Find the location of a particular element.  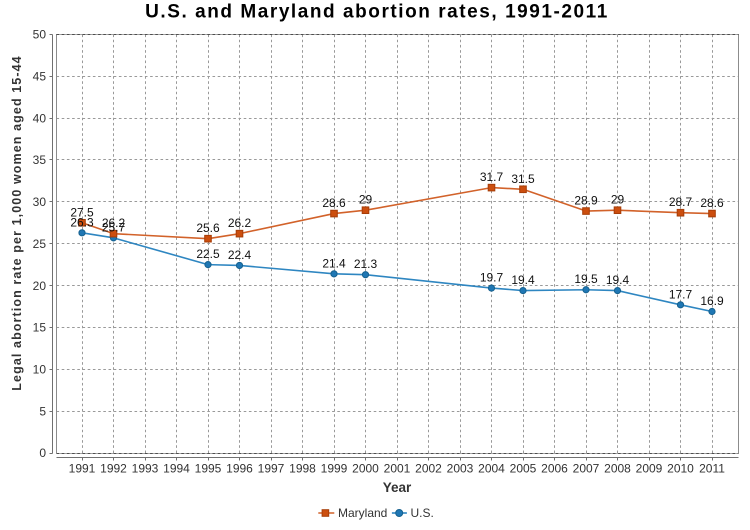

svg-text: 0 is located at coordinates (42, 453).